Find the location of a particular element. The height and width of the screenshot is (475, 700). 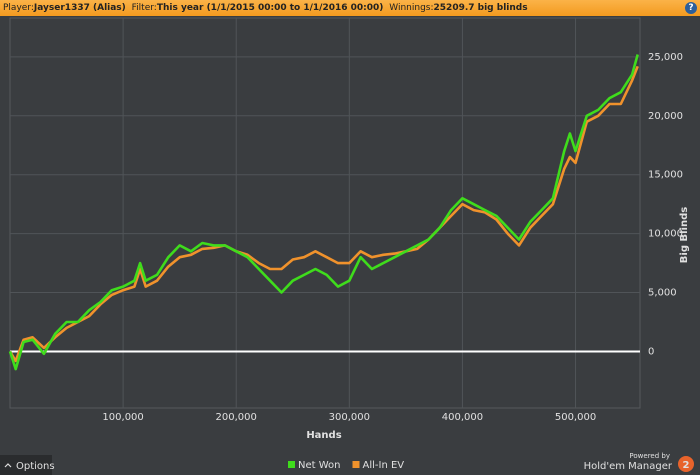

winnings-label: Winnings: is located at coordinates (411, 8).